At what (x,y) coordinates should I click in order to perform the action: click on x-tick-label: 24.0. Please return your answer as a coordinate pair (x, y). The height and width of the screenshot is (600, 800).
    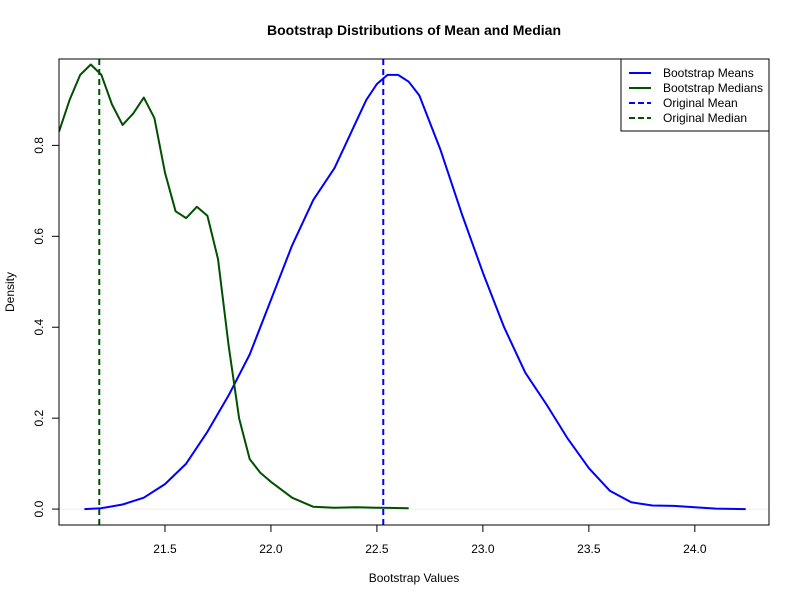
    Looking at the image, I should click on (695, 549).